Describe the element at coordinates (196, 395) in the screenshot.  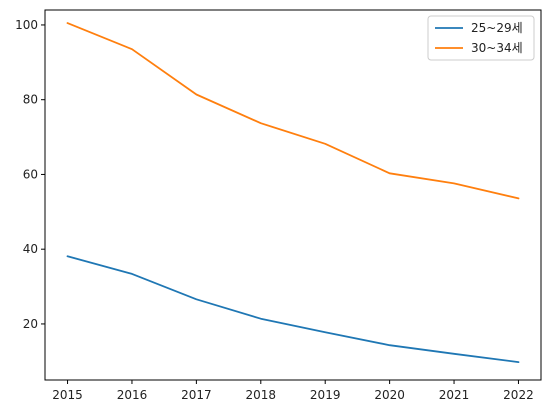
I see `x-tick-label: 2017` at that location.